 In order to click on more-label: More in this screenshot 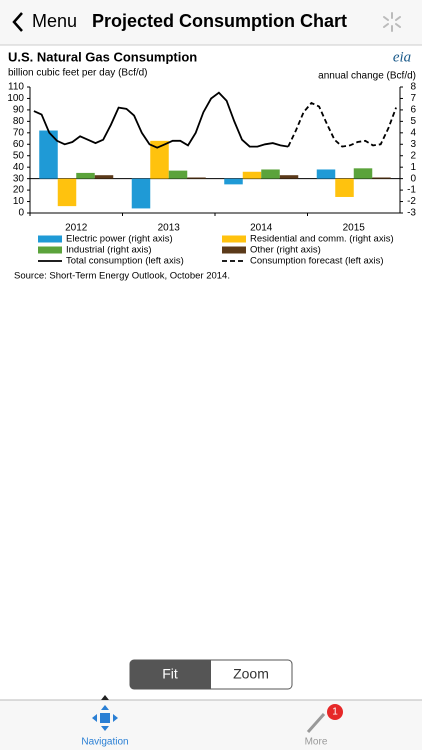, I will do `click(316, 742)`.